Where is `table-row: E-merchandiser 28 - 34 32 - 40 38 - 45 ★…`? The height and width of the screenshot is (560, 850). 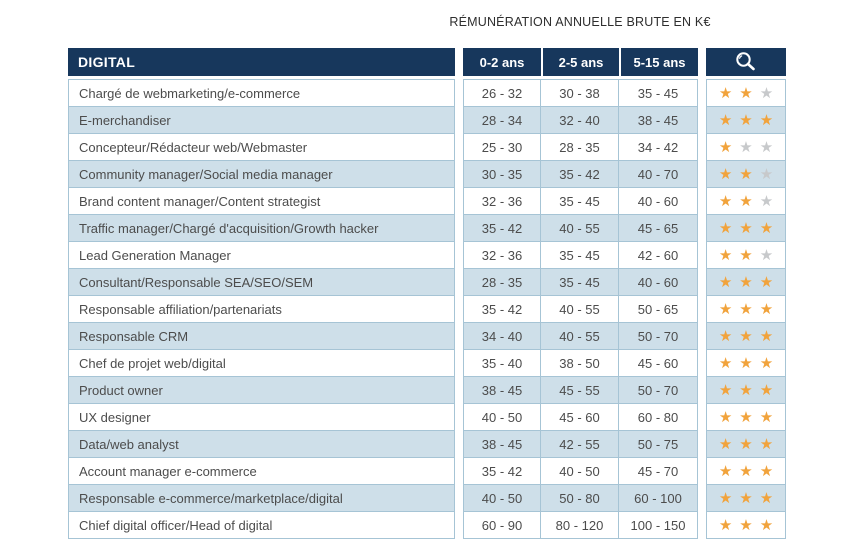 table-row: E-merchandiser 28 - 34 32 - 40 38 - 45 ★… is located at coordinates (427, 120).